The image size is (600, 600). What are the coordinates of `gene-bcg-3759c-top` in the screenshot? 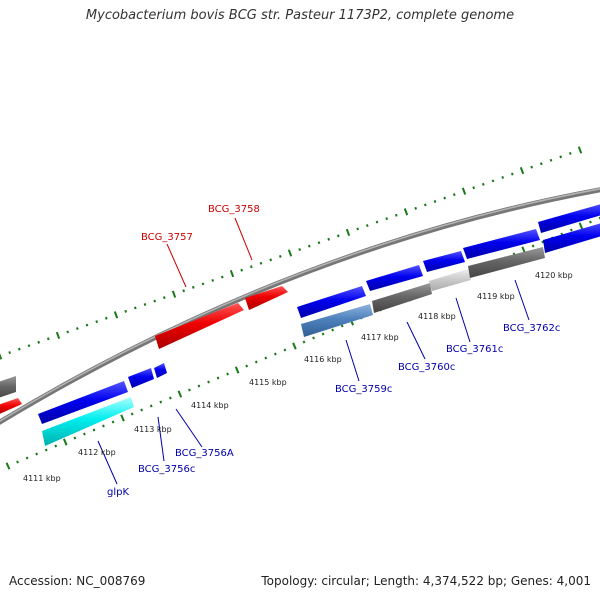 It's located at (331, 302).